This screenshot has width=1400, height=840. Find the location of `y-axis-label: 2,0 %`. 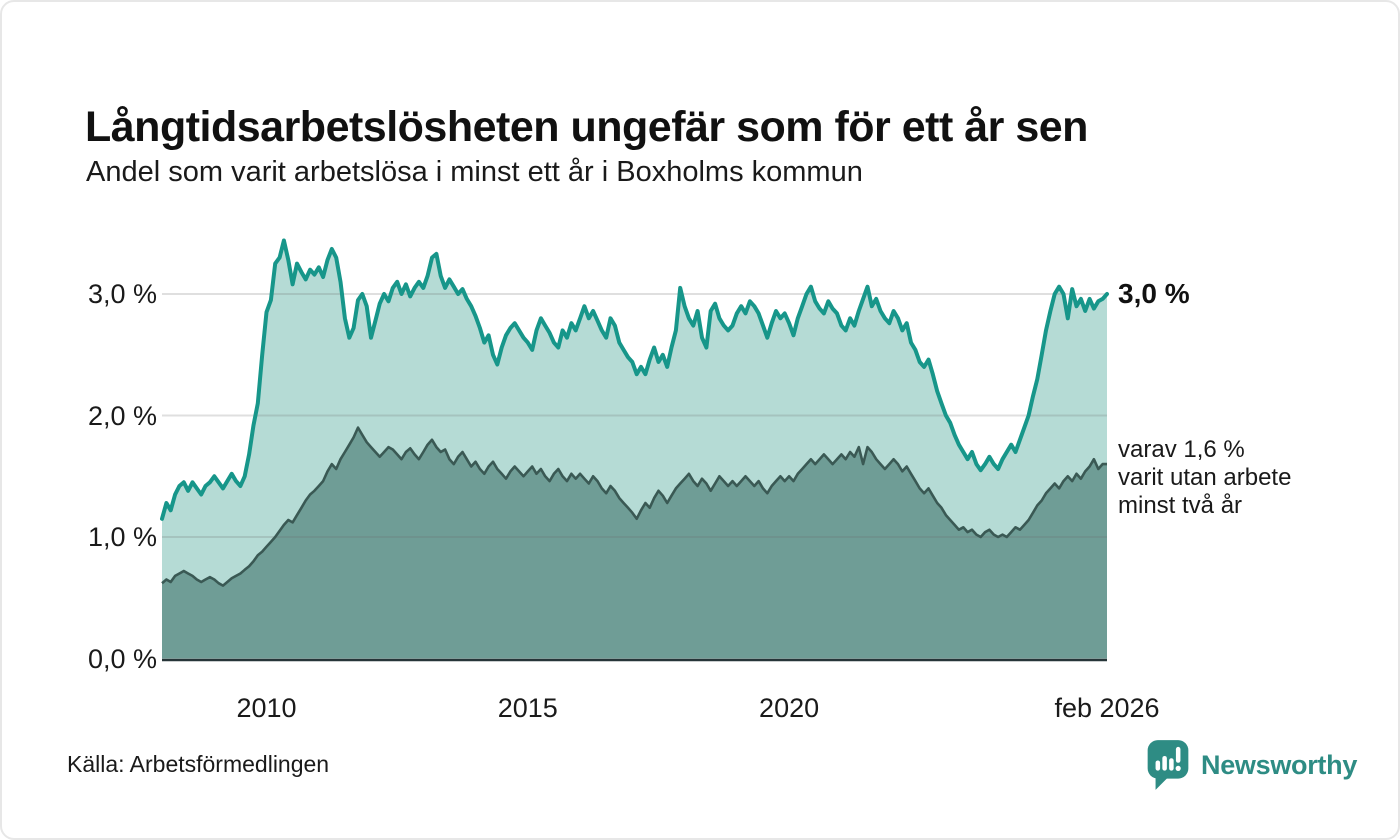

y-axis-label: 2,0 % is located at coordinates (122, 415).